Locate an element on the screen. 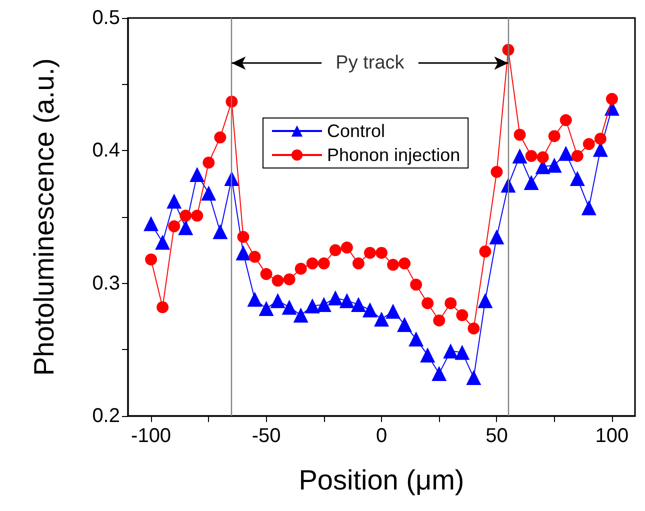 Image resolution: width=645 pixels, height=511 pixels. x-tick-label: 0 is located at coordinates (382, 436).